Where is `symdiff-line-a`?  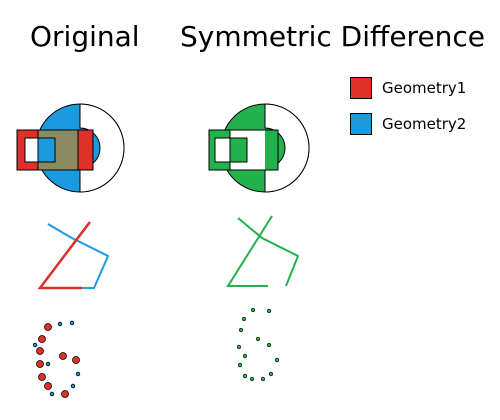 symdiff-line-a is located at coordinates (268, 252).